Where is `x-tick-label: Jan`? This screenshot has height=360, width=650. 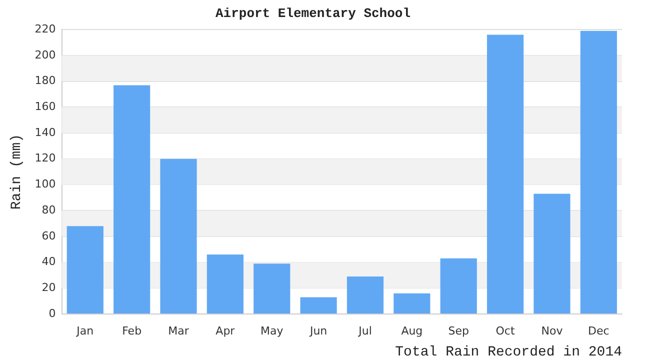 x-tick-label: Jan is located at coordinates (85, 331).